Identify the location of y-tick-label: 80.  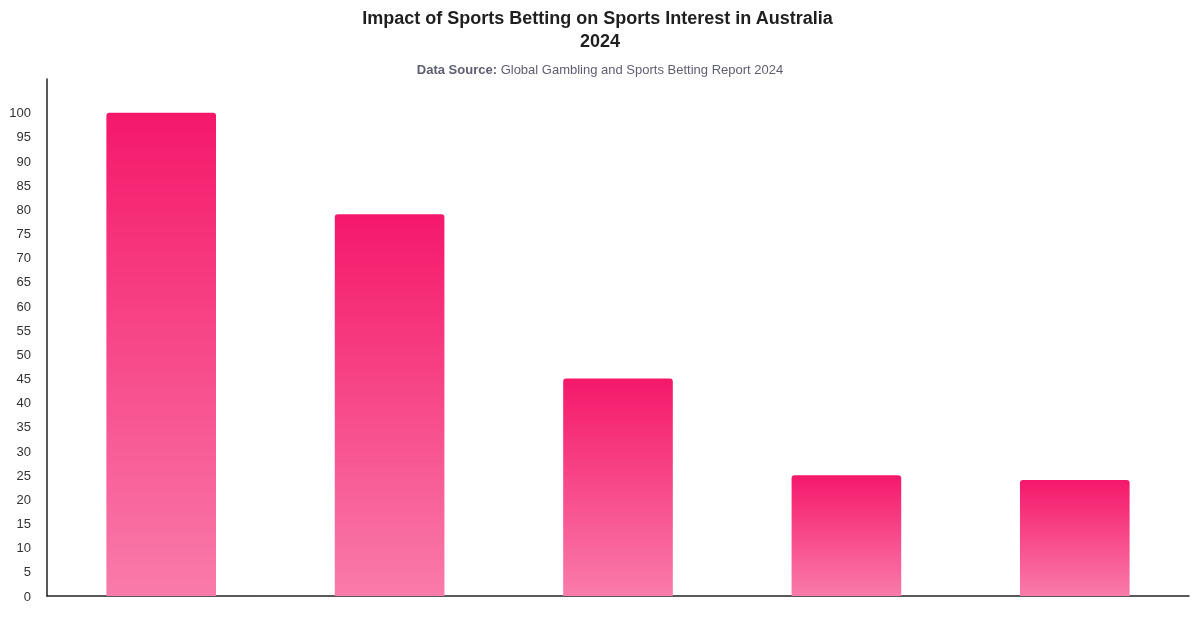
(23, 209).